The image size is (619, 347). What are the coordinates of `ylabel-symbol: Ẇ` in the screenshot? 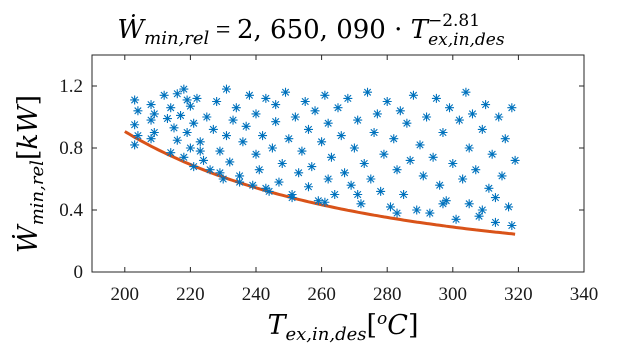 It's located at (27, 238).